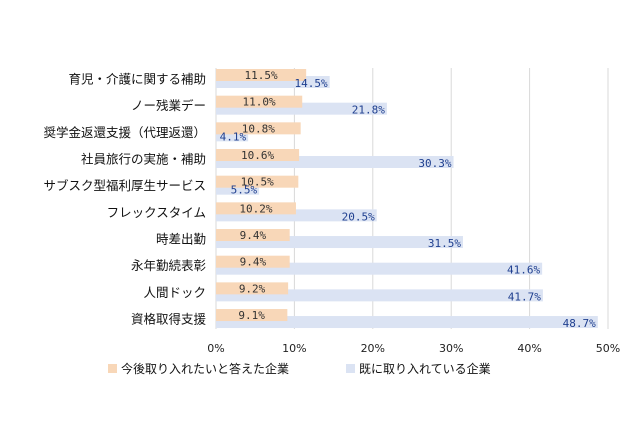 This screenshot has width=630, height=430. I want to click on data-label-plan: 11.0%, so click(259, 102).